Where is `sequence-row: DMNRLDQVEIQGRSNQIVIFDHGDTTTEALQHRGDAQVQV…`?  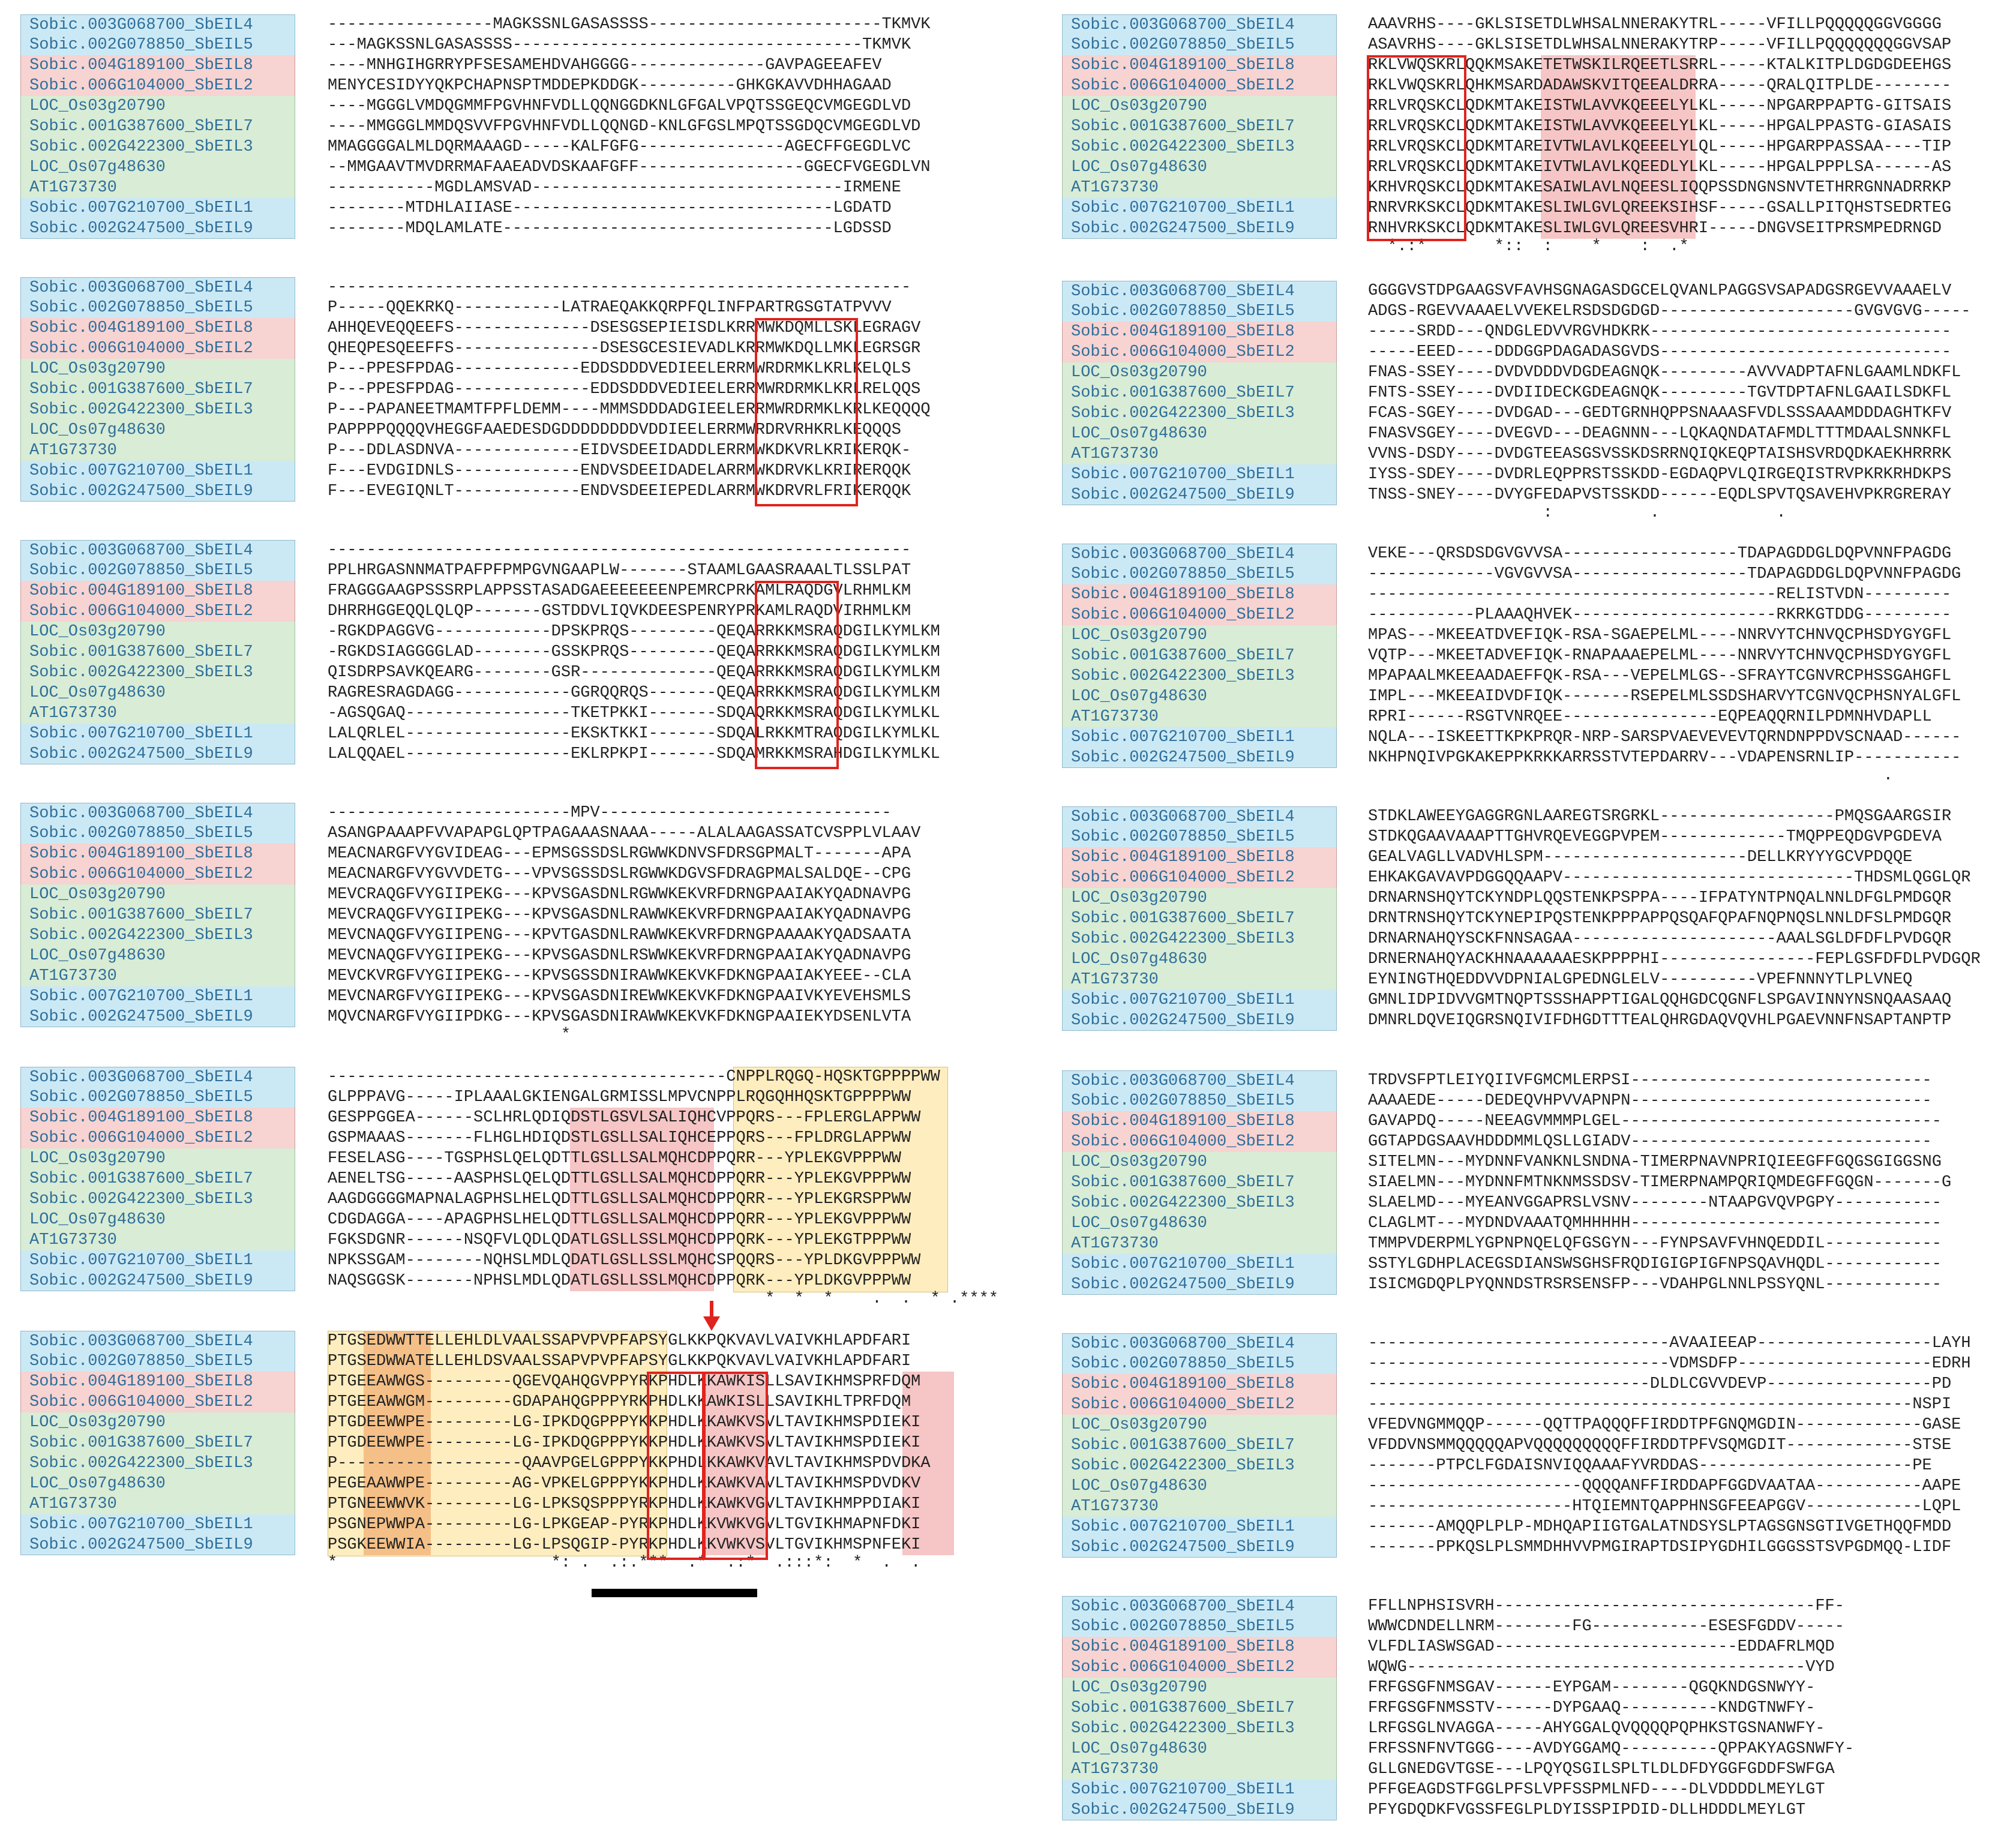 sequence-row: DMNRLDQVEIQGRSNQIVIFDHGDTTTEALQHRGDAQVQV… is located at coordinates (1660, 1021).